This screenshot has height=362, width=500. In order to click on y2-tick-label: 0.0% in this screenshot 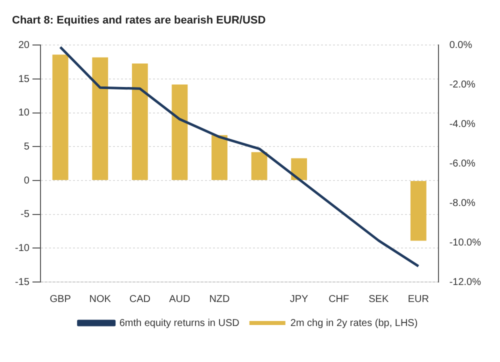, I will do `click(460, 45)`.